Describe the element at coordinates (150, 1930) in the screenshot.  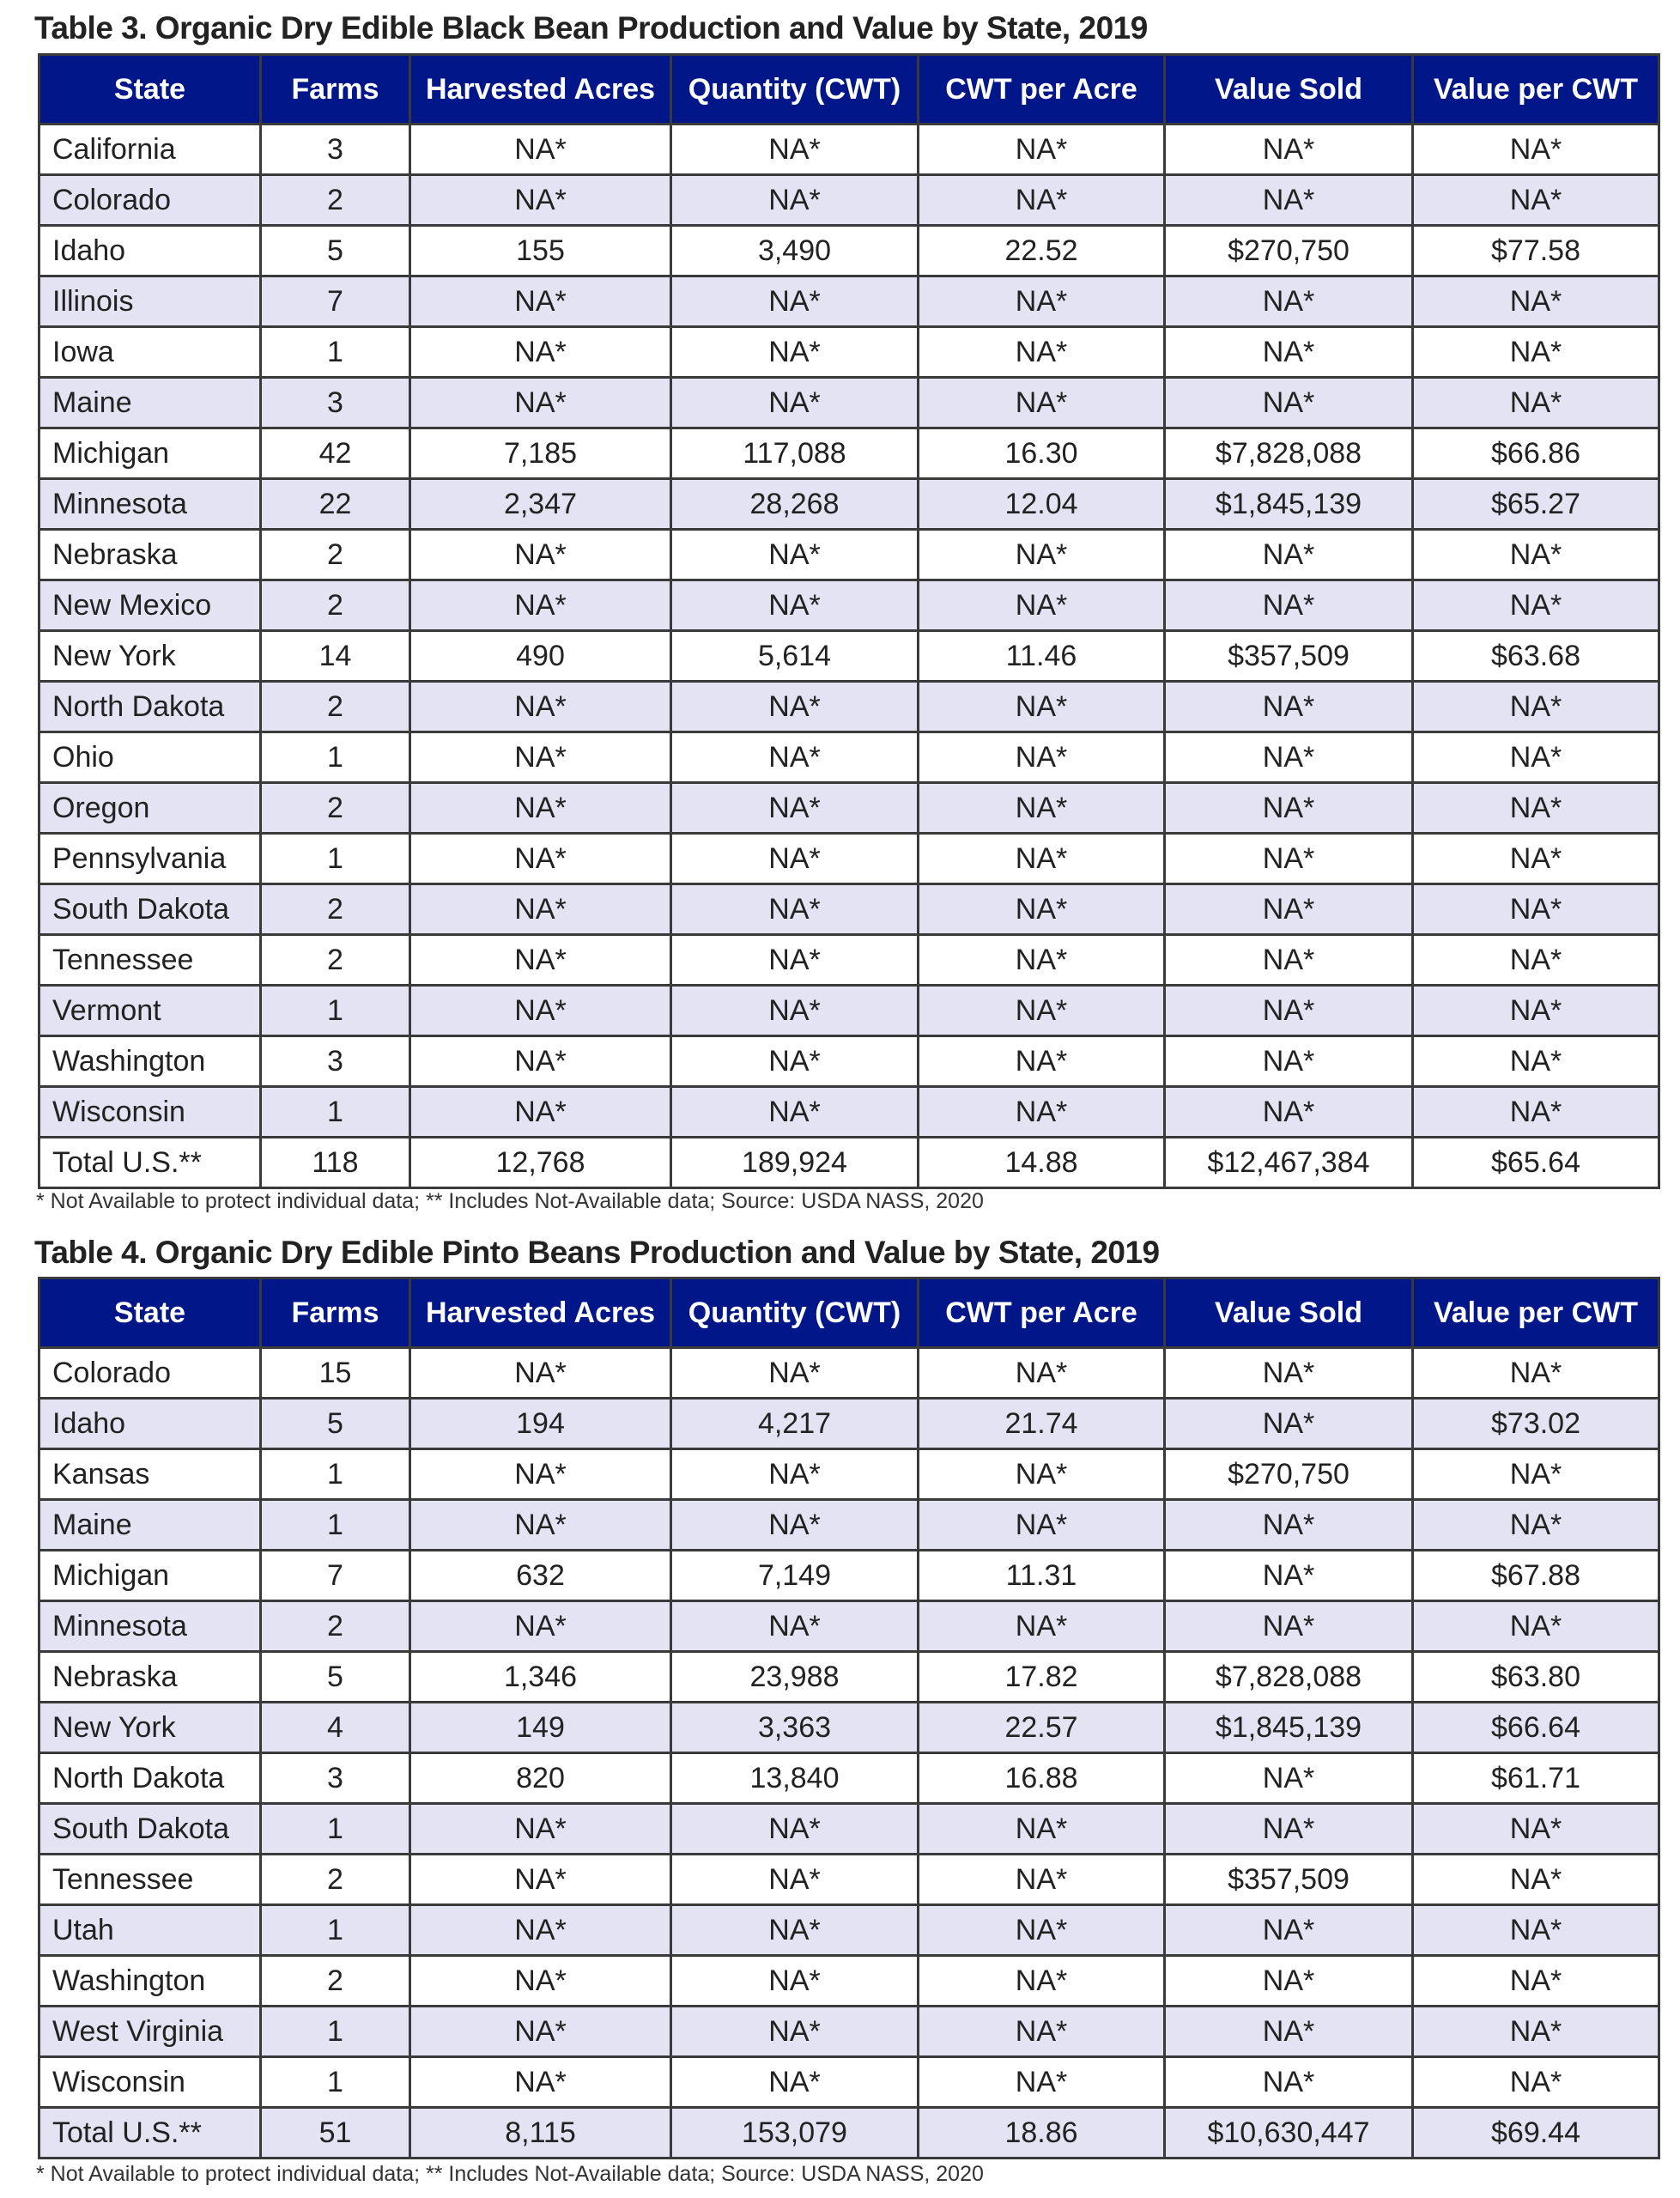
I see `state-cell: Utah` at that location.